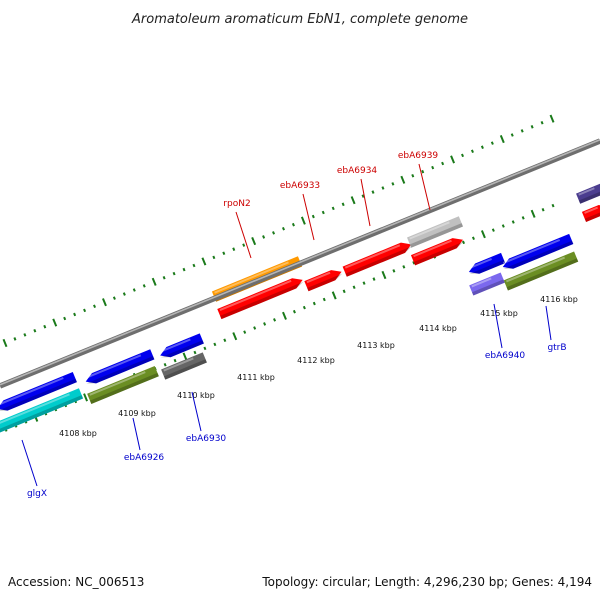 This screenshot has height=600, width=600. I want to click on gene-label: ebA6930, so click(206, 439).